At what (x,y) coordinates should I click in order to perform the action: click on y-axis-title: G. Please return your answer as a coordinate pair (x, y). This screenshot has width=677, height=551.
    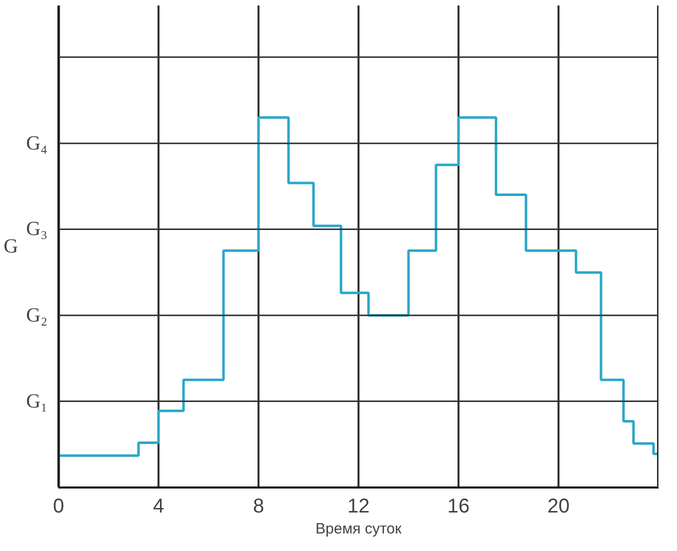
    Looking at the image, I should click on (11, 247).